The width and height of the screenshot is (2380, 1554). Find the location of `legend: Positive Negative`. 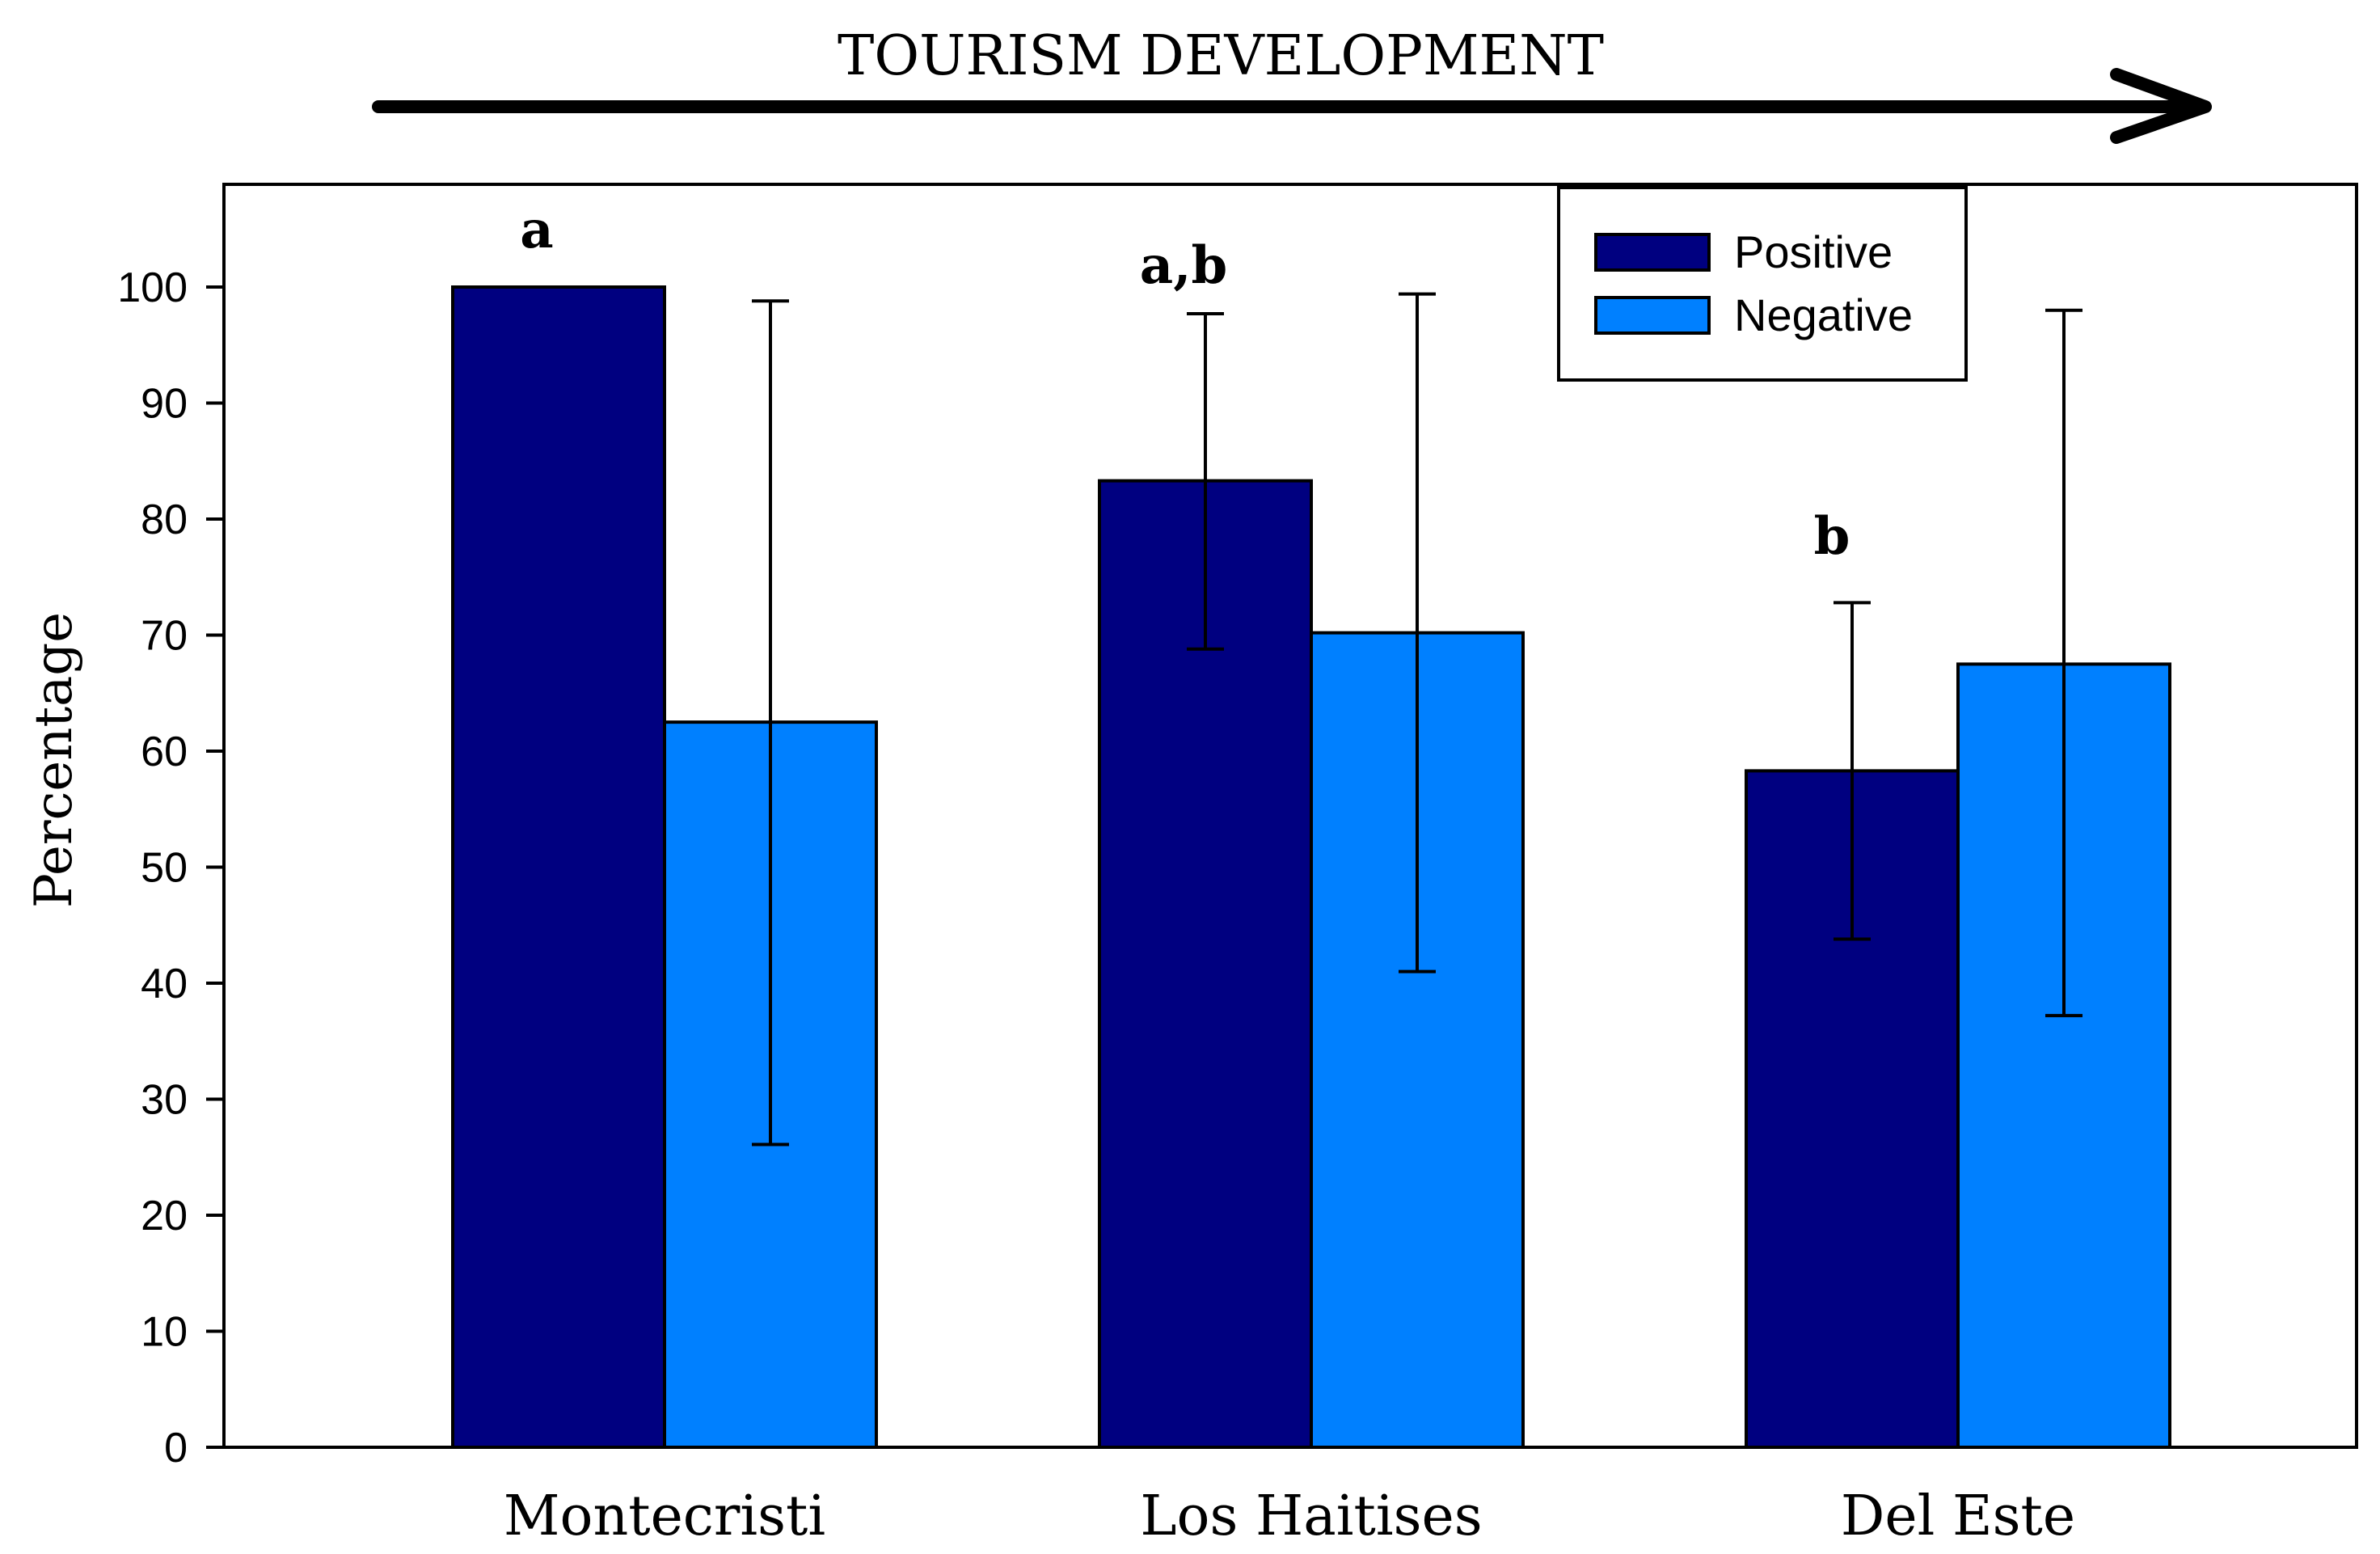

legend: Positive Negative is located at coordinates (1762, 284).